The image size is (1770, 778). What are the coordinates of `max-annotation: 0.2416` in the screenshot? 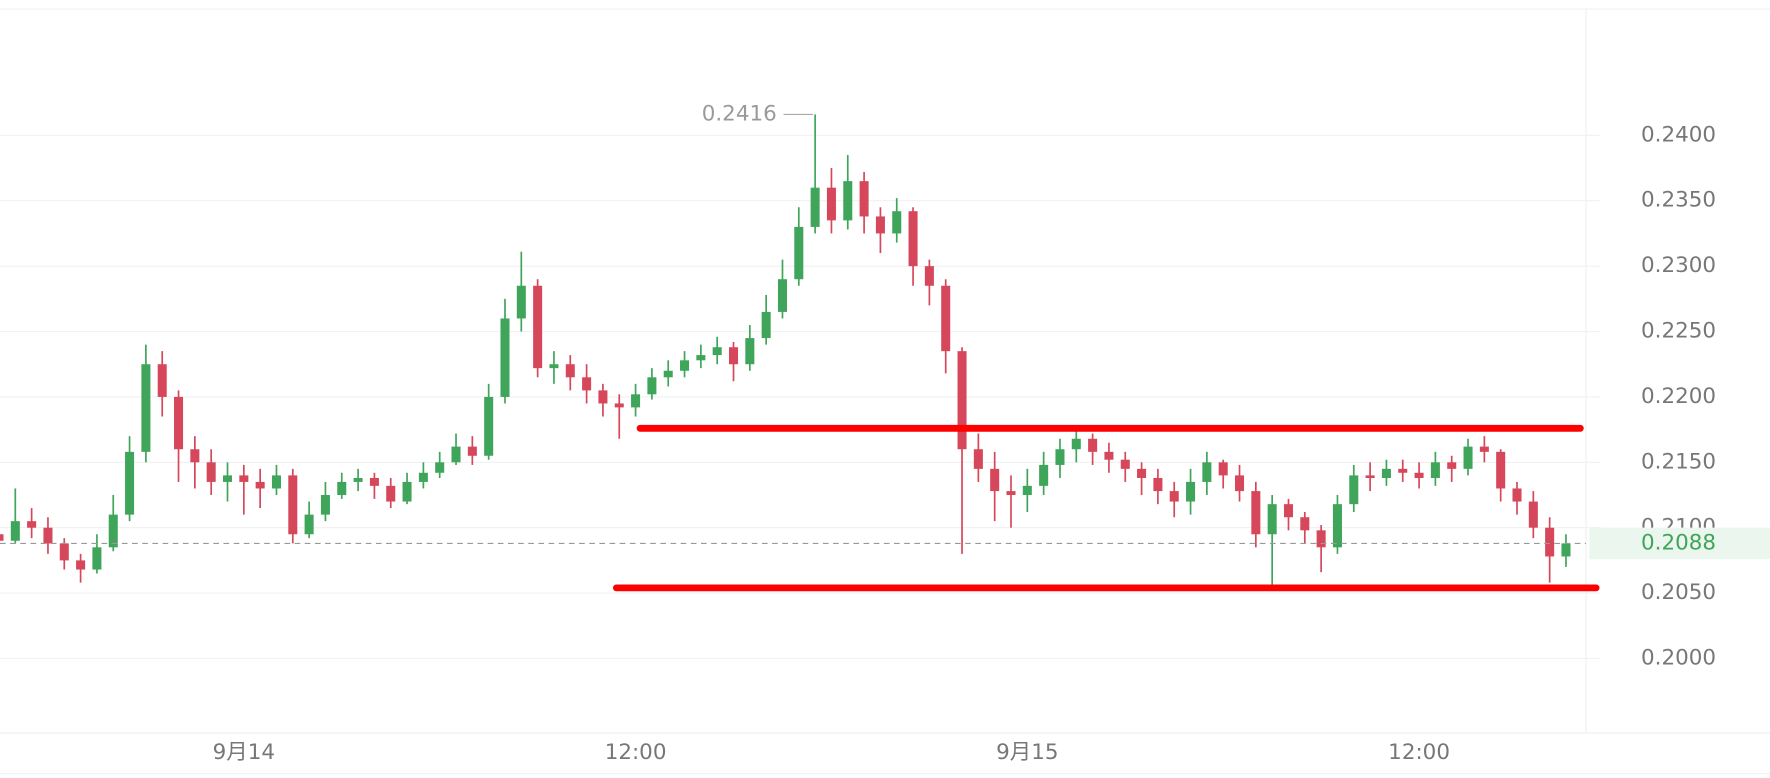 It's located at (739, 113).